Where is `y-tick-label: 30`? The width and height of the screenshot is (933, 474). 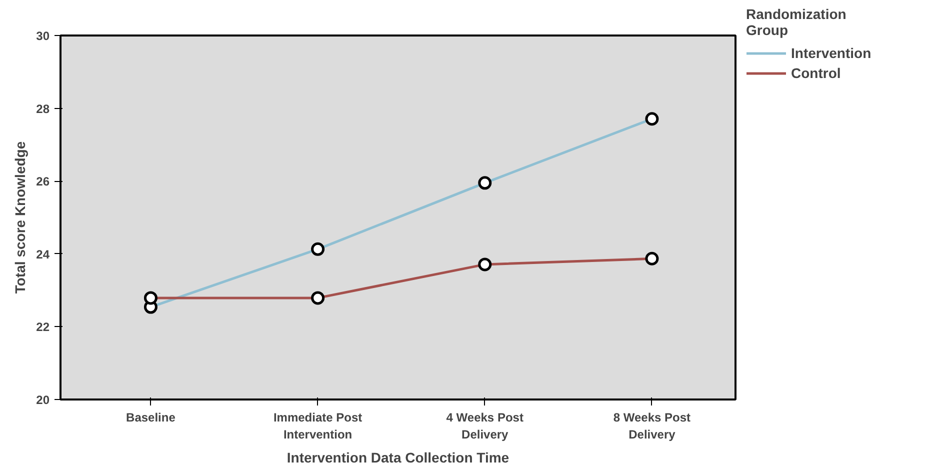 y-tick-label: 30 is located at coordinates (43, 36).